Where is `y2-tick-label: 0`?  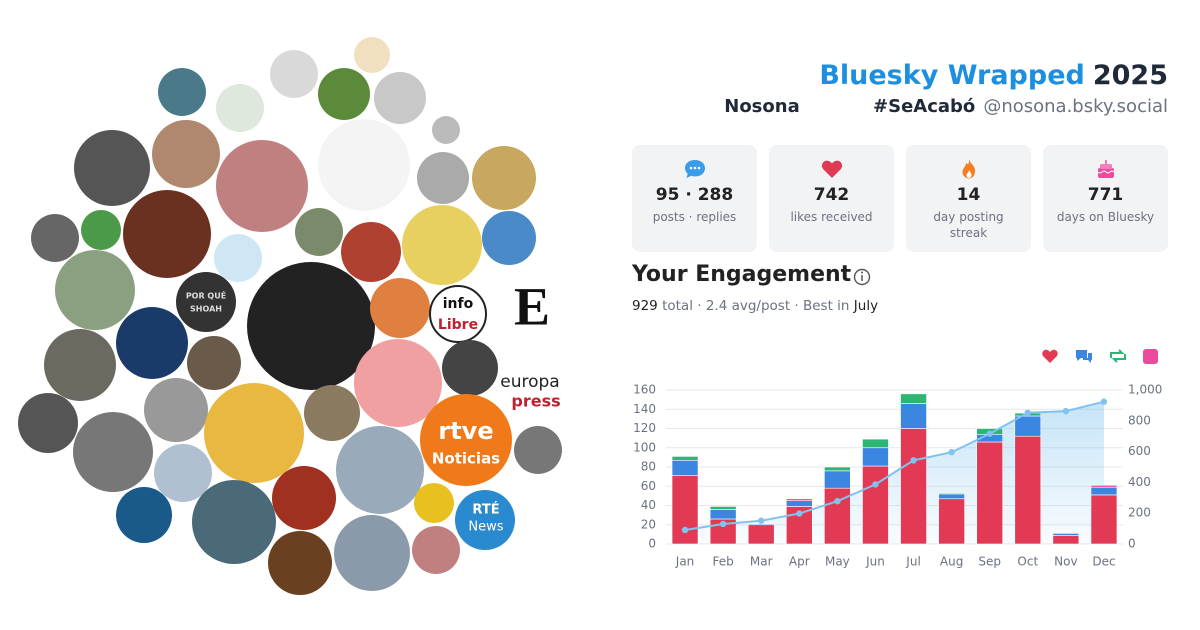 y2-tick-label: 0 is located at coordinates (1132, 544).